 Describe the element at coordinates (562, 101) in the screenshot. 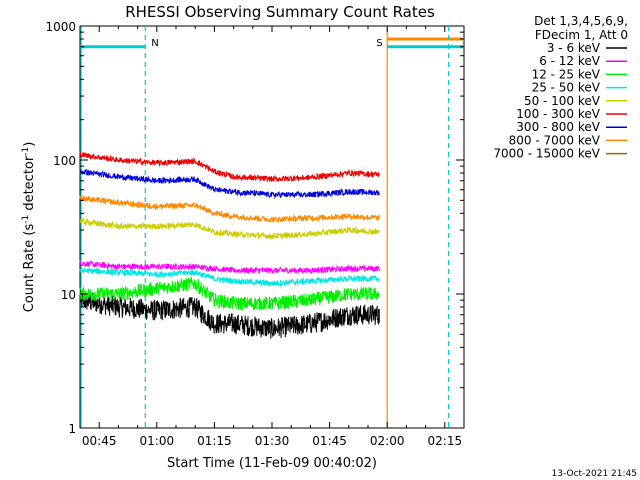

I see `legend-label: 50 - 100 keV` at that location.